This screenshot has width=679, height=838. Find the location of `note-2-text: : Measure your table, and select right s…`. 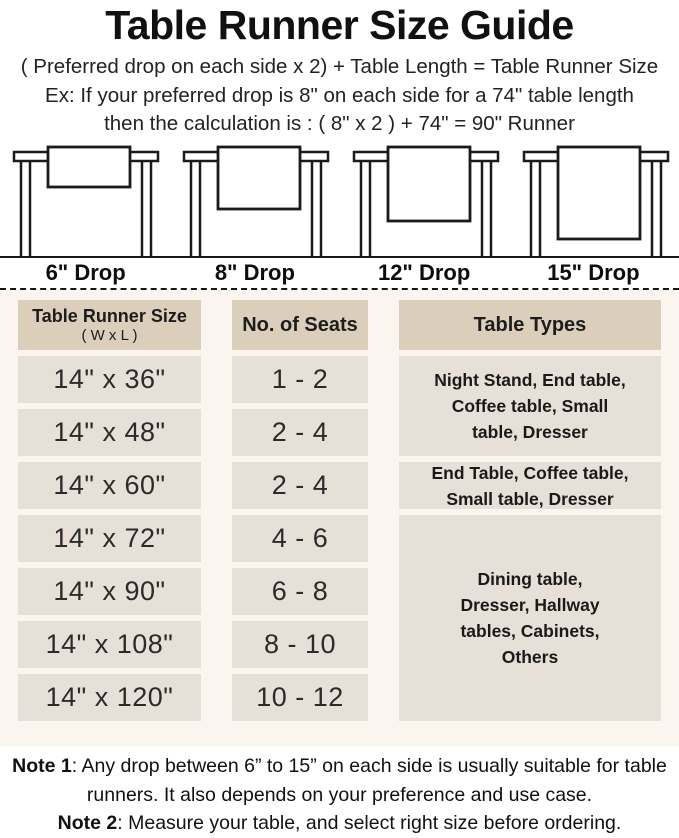

note-2-text: : Measure your table, and select right s… is located at coordinates (369, 823).